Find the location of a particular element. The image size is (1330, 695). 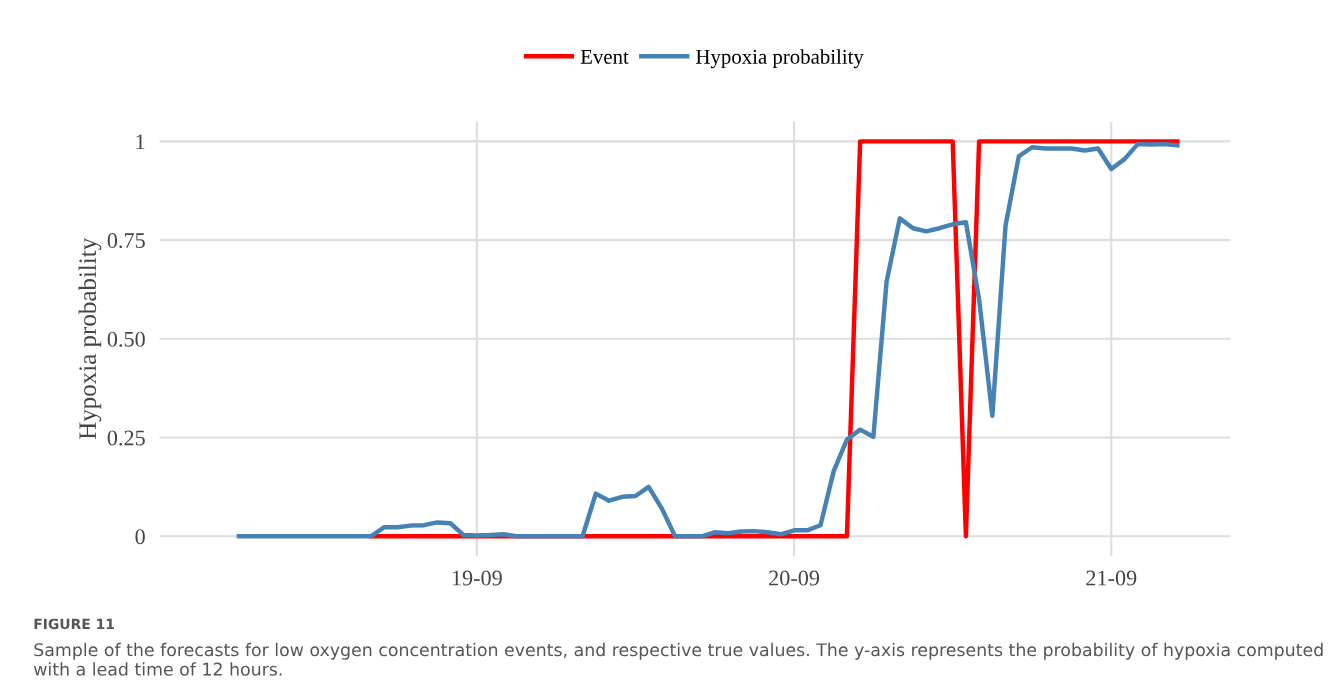

y-tick-label: 1 is located at coordinates (140, 142).